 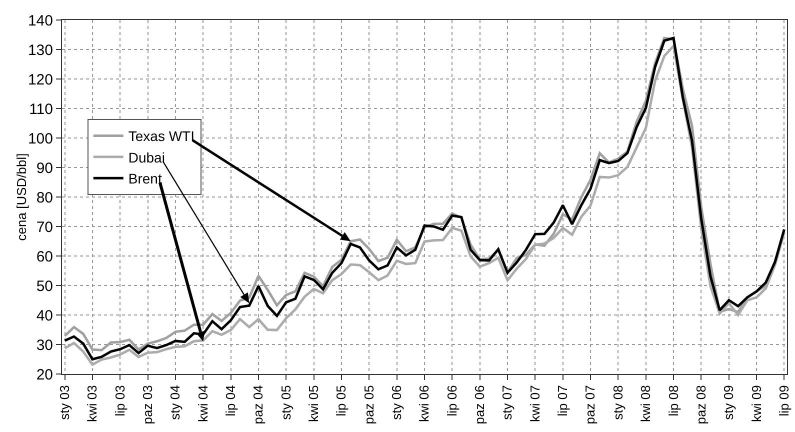 I want to click on x-tick-label: sty 03, so click(x=64, y=402).